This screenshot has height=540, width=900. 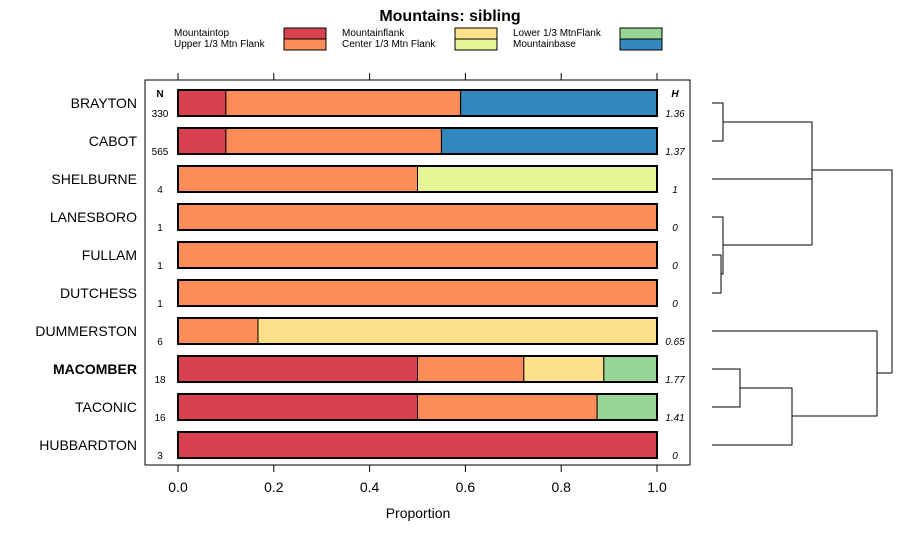 I want to click on h-header: H, so click(x=675, y=94).